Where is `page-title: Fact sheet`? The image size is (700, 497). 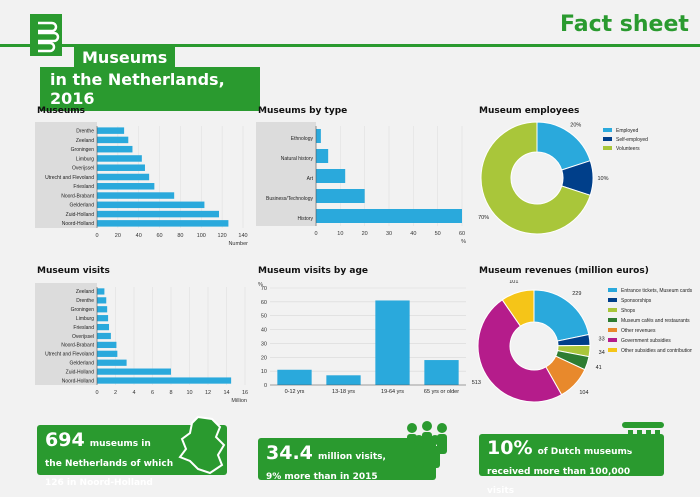
page-title: Fact sheet is located at coordinates (624, 24).